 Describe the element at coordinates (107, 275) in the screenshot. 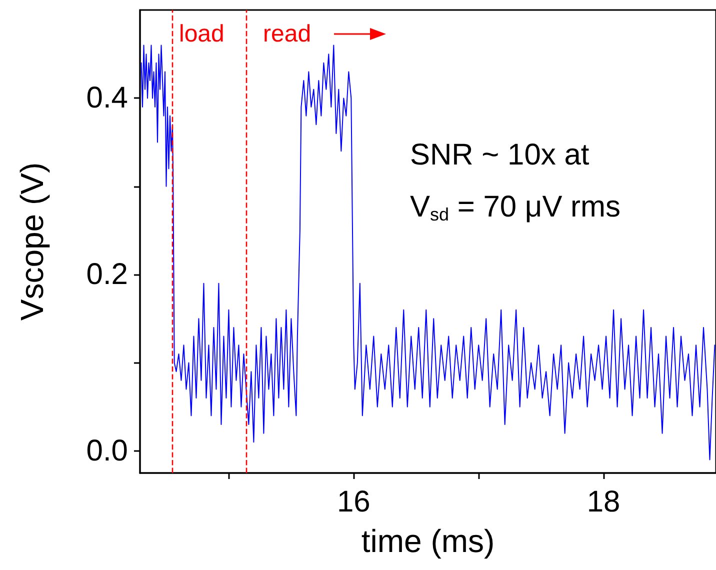

I see `y-tick-label: 0.2` at that location.